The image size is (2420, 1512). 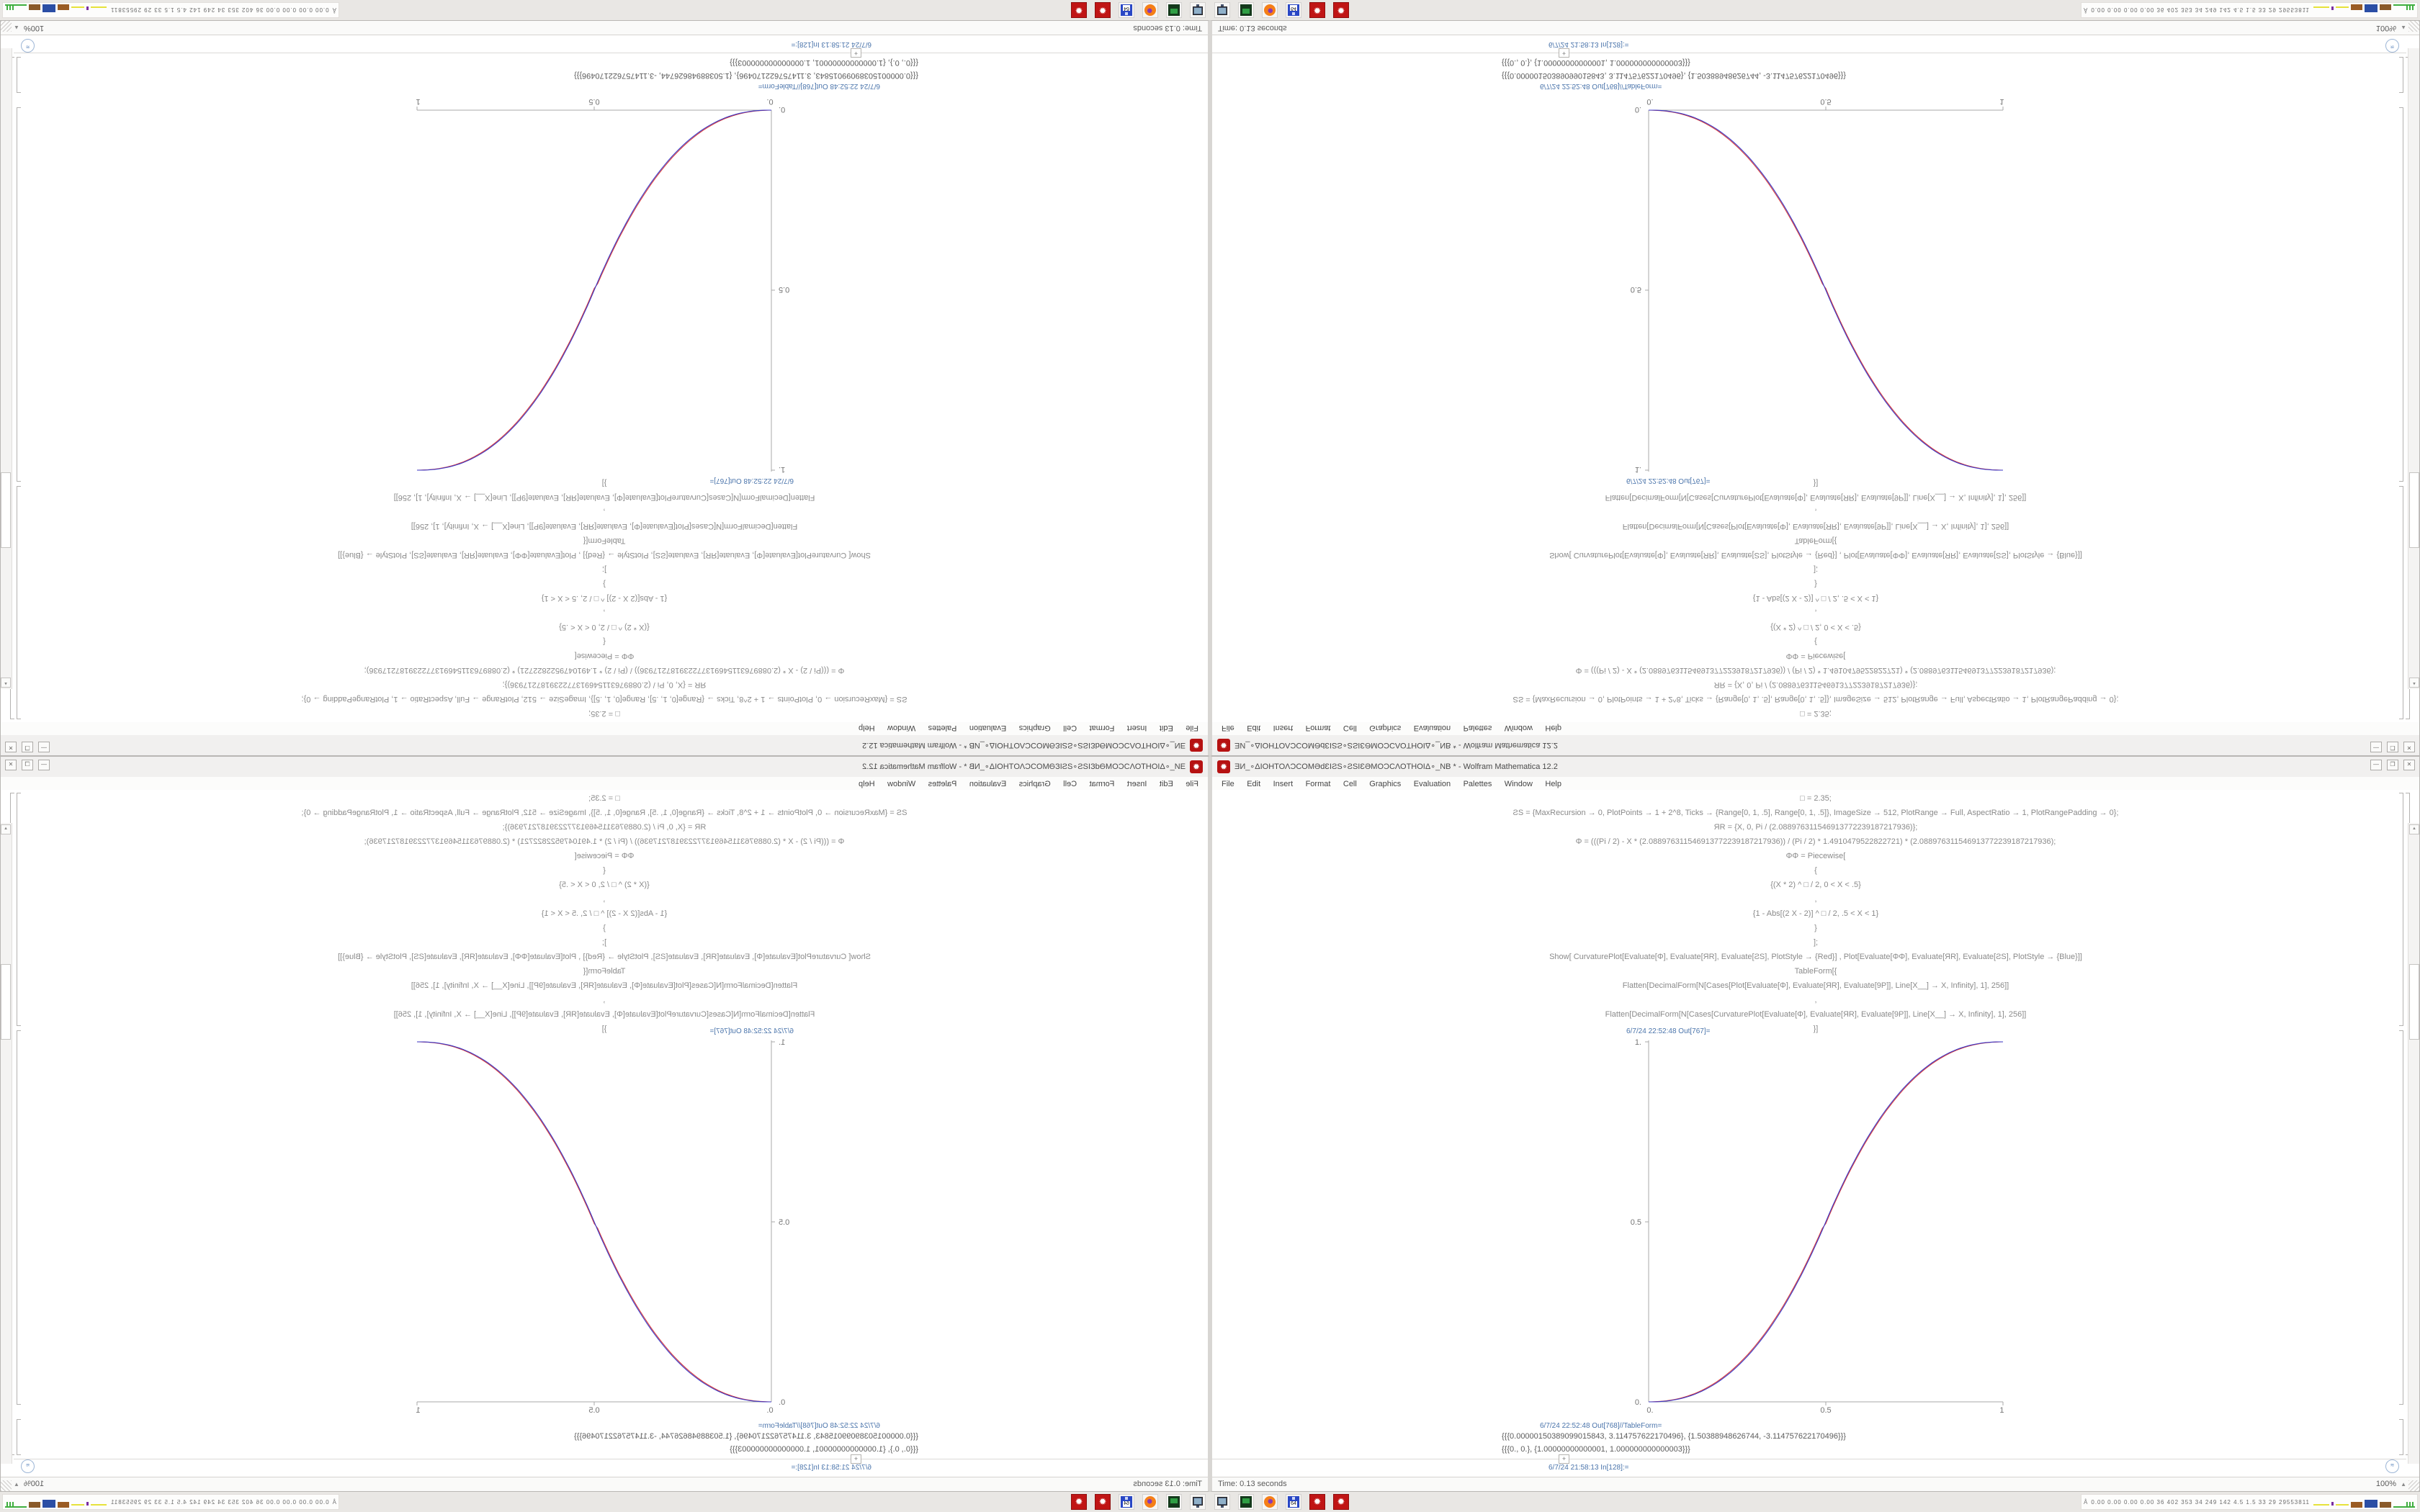 What do you see at coordinates (1198, 1502) in the screenshot?
I see `monitor-app-icon` at bounding box center [1198, 1502].